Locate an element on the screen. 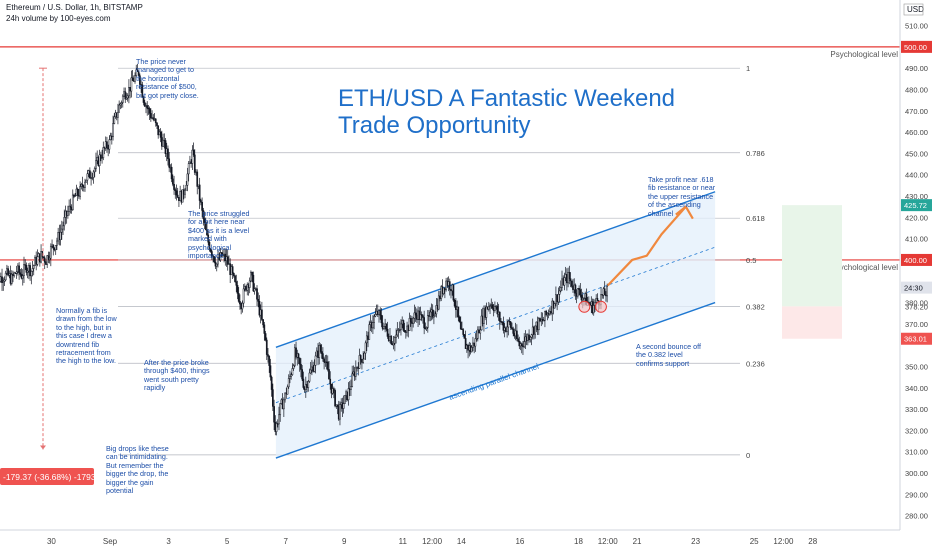 The height and width of the screenshot is (550, 932). fib-label: 0 is located at coordinates (748, 455).